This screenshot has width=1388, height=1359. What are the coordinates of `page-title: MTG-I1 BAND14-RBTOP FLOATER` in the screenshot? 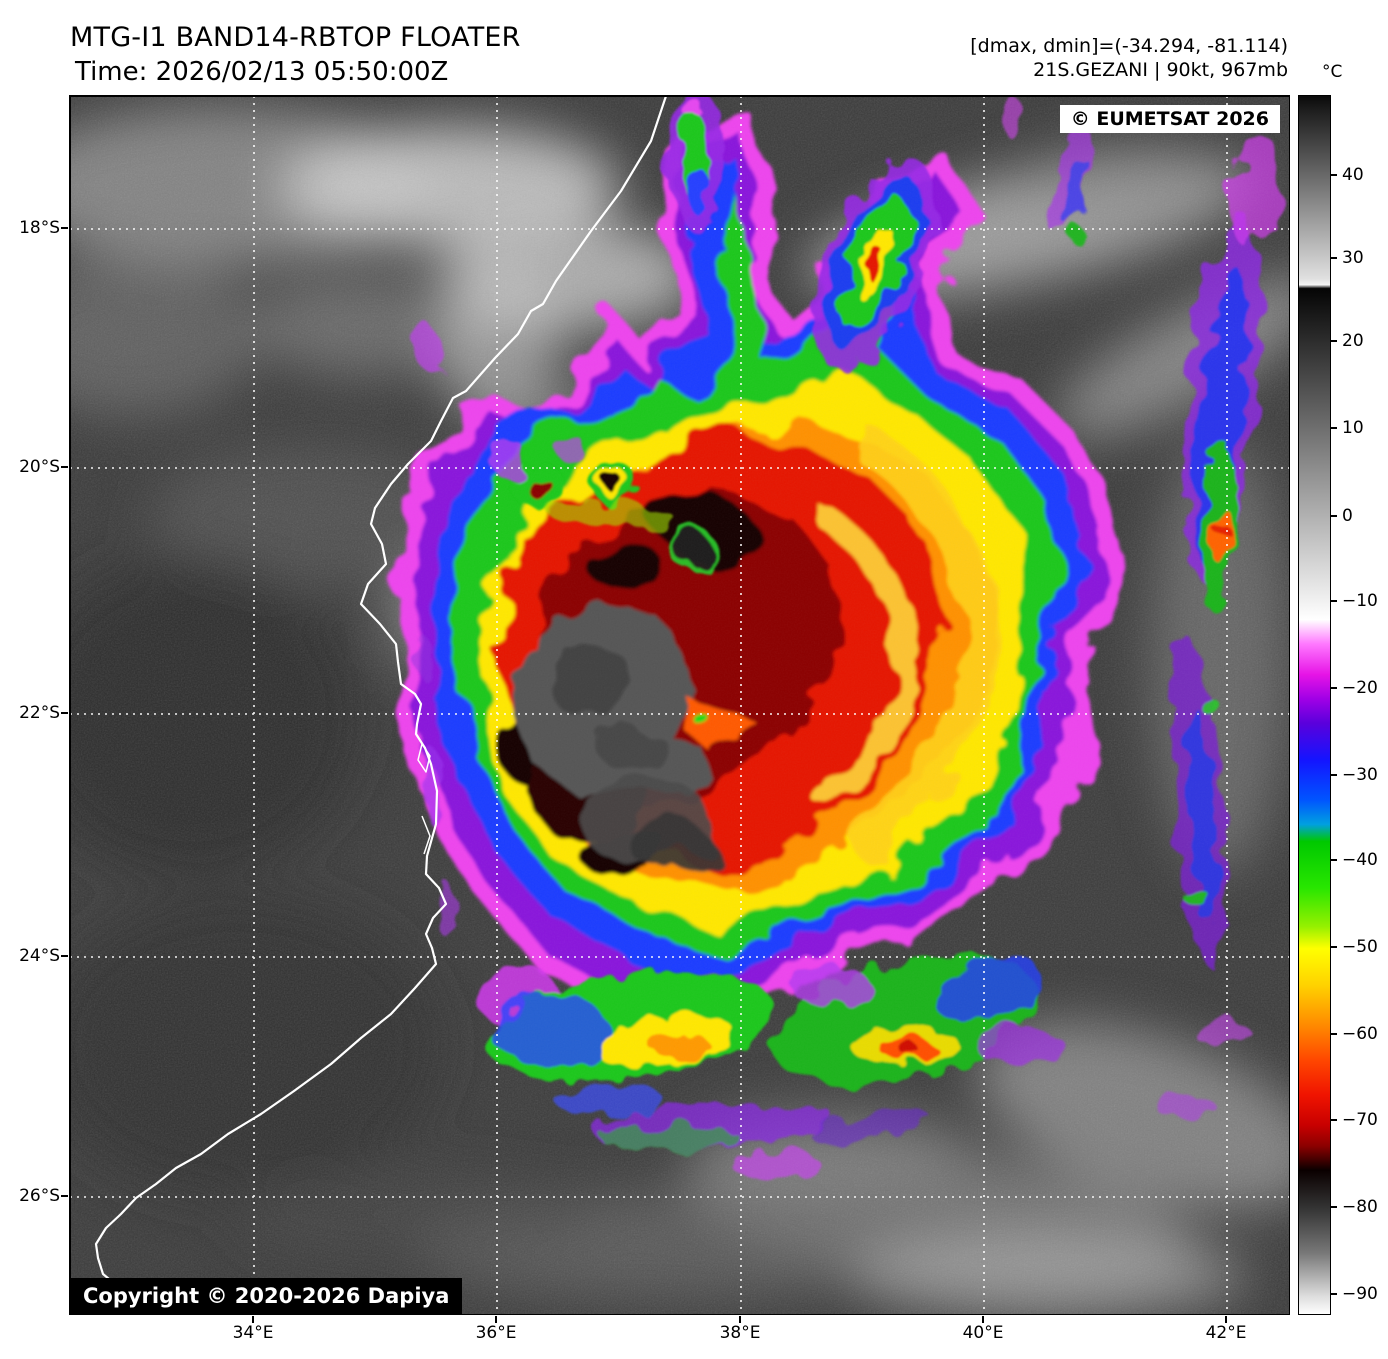 It's located at (295, 37).